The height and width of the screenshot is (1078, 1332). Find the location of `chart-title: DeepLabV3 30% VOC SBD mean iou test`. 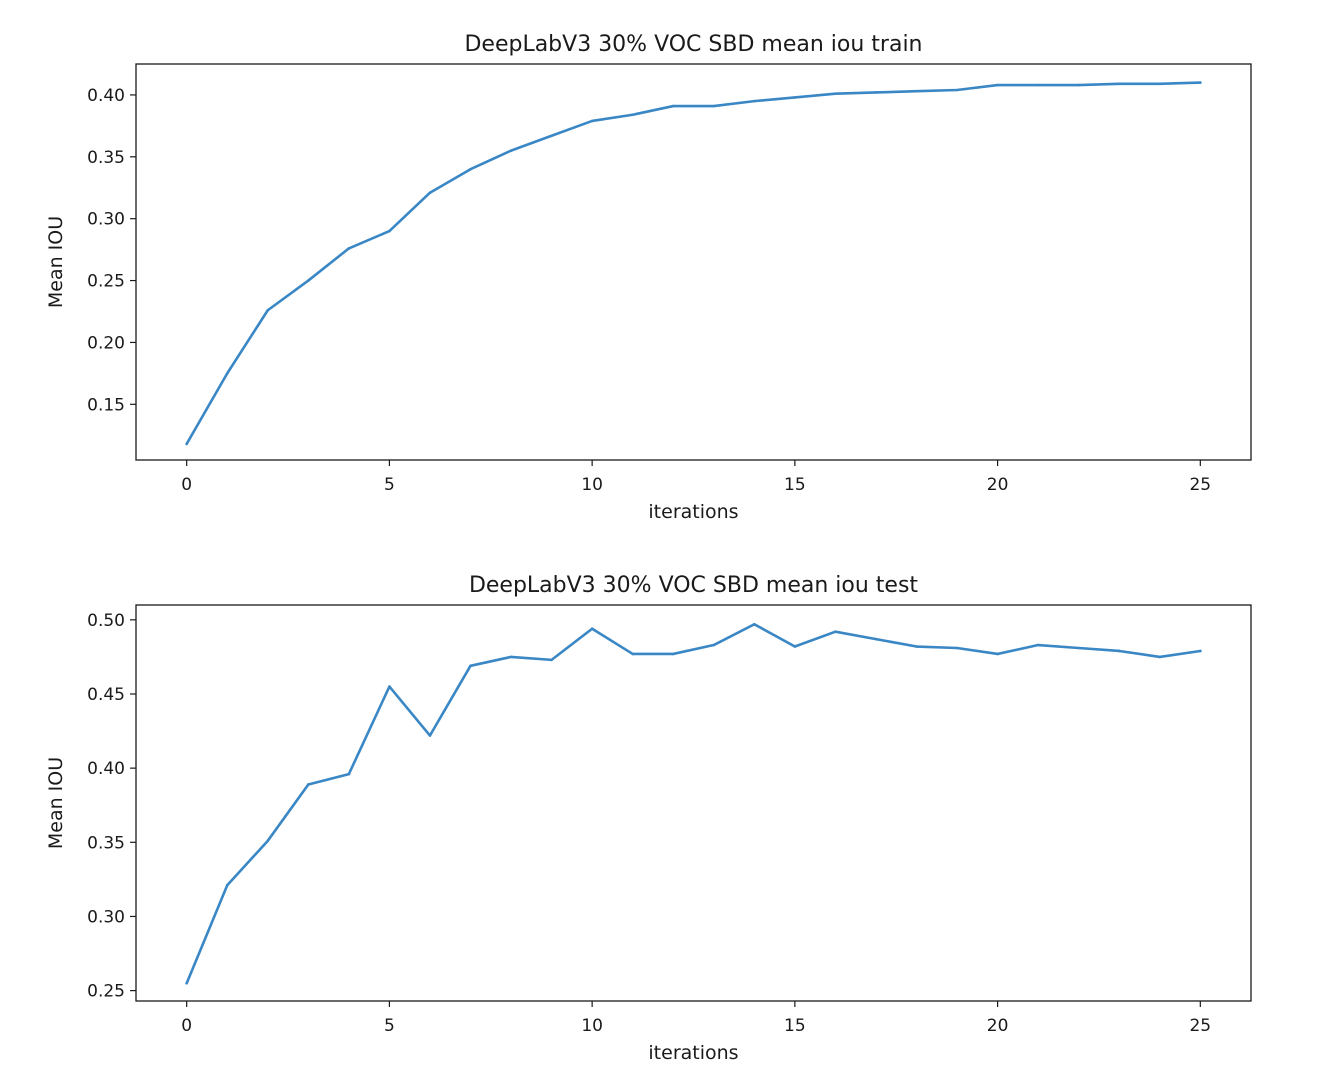

chart-title: DeepLabV3 30% VOC SBD mean iou test is located at coordinates (693, 585).